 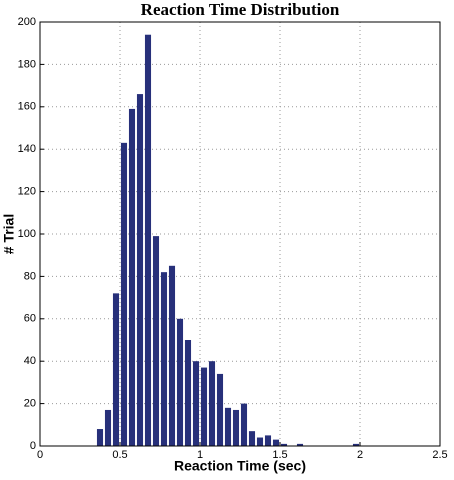 What do you see at coordinates (200, 455) in the screenshot?
I see `x-tick-label: 1` at bounding box center [200, 455].